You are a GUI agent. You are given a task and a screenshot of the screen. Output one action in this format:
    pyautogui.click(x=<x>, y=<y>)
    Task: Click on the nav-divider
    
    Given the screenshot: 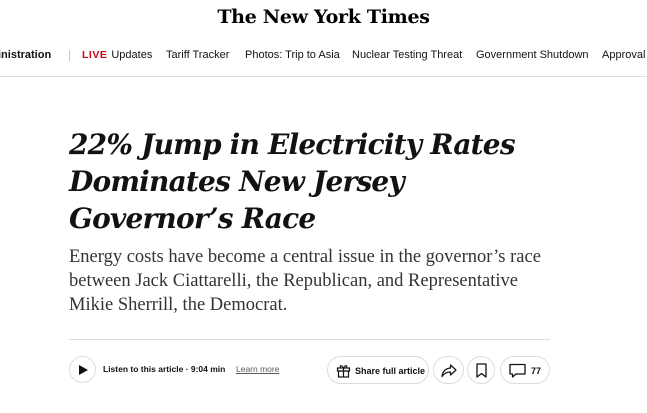 What is the action you would take?
    pyautogui.click(x=69, y=55)
    